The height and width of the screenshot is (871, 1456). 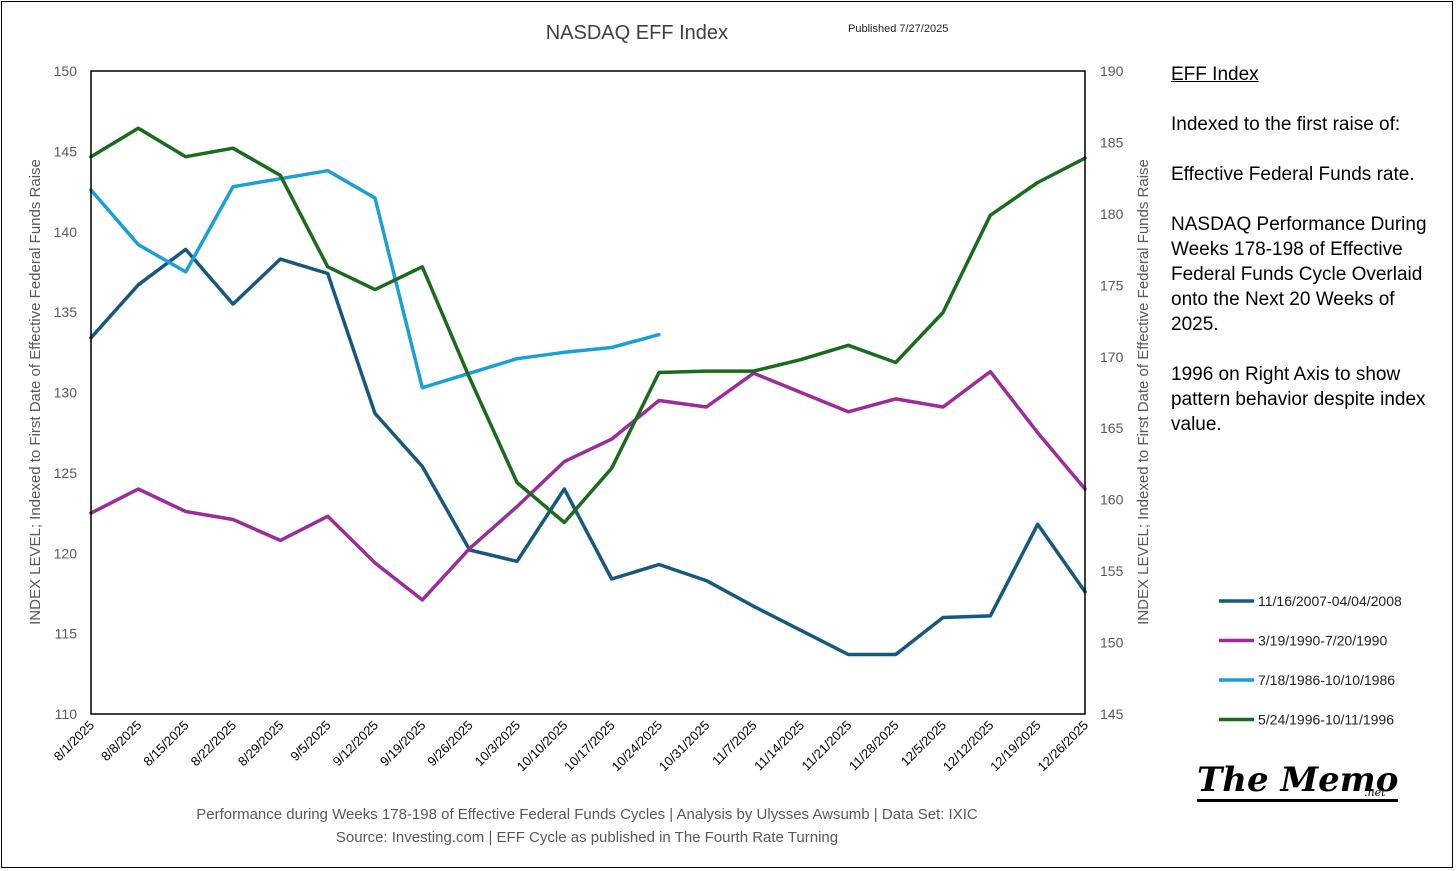 What do you see at coordinates (450, 744) in the screenshot?
I see `x-tick-label: 9/26/2025` at bounding box center [450, 744].